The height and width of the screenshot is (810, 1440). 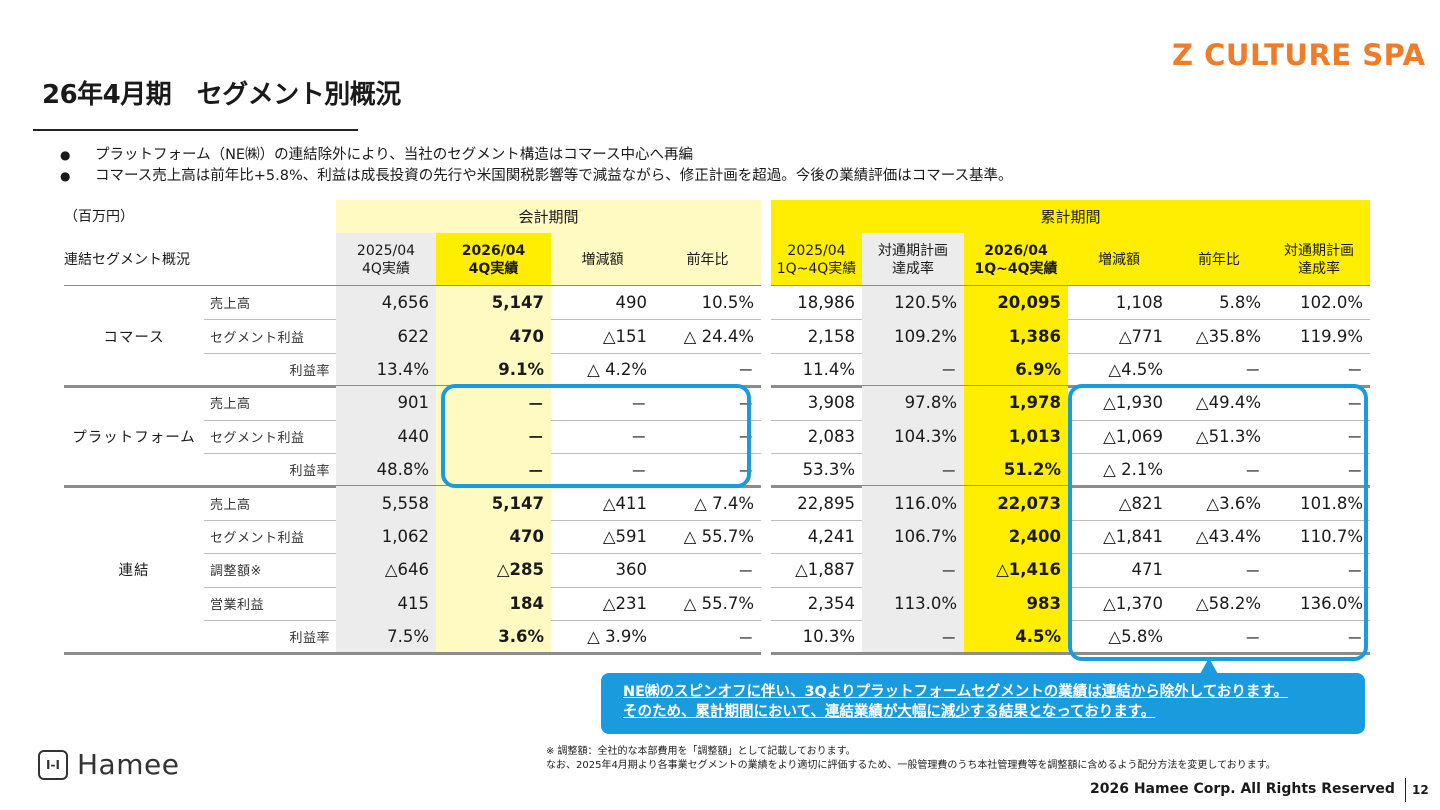 I want to click on table-cell: △646, so click(x=386, y=570).